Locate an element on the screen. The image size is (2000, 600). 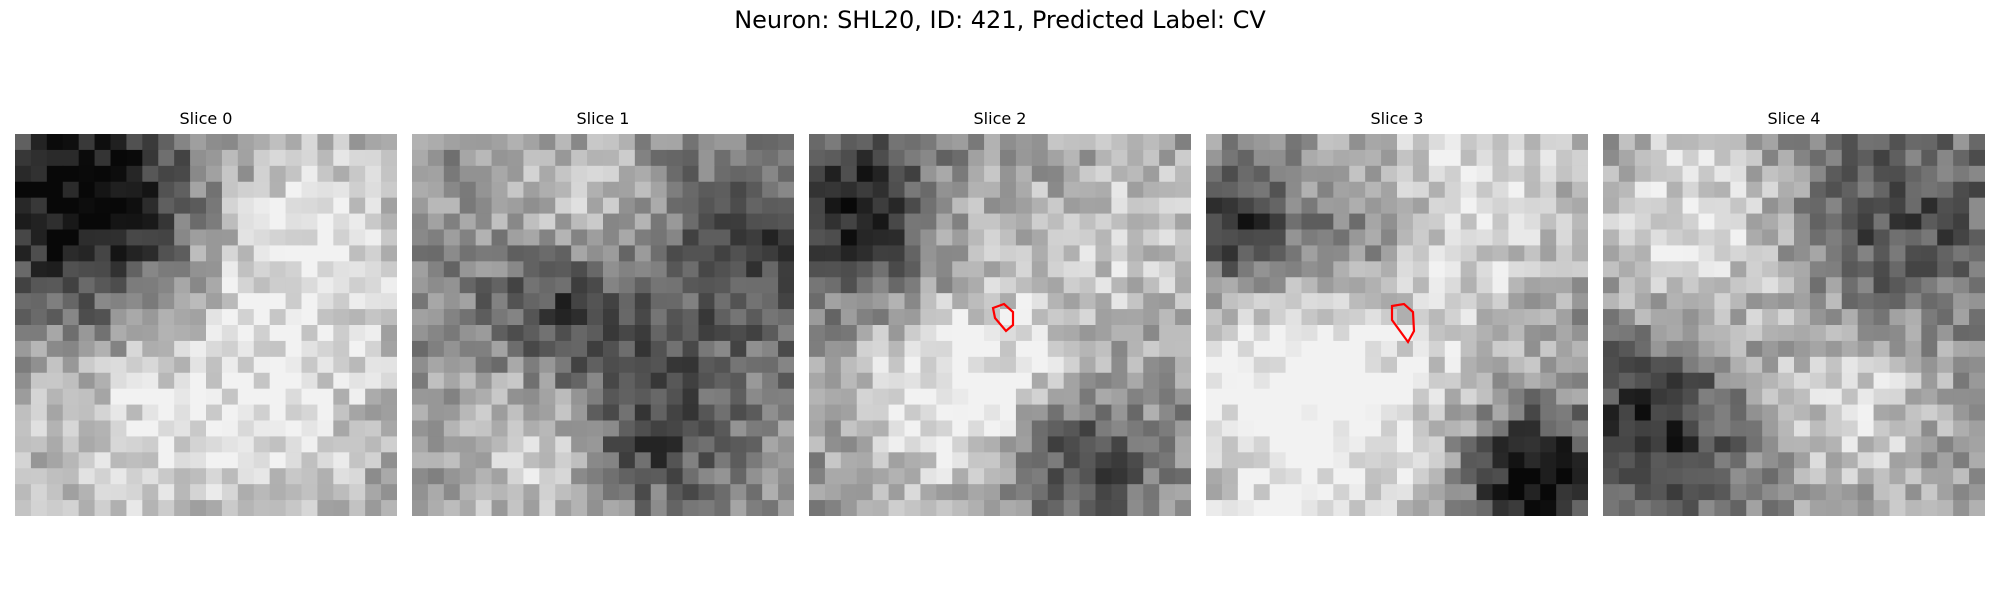
slice-title: Slice 1 is located at coordinates (603, 118).